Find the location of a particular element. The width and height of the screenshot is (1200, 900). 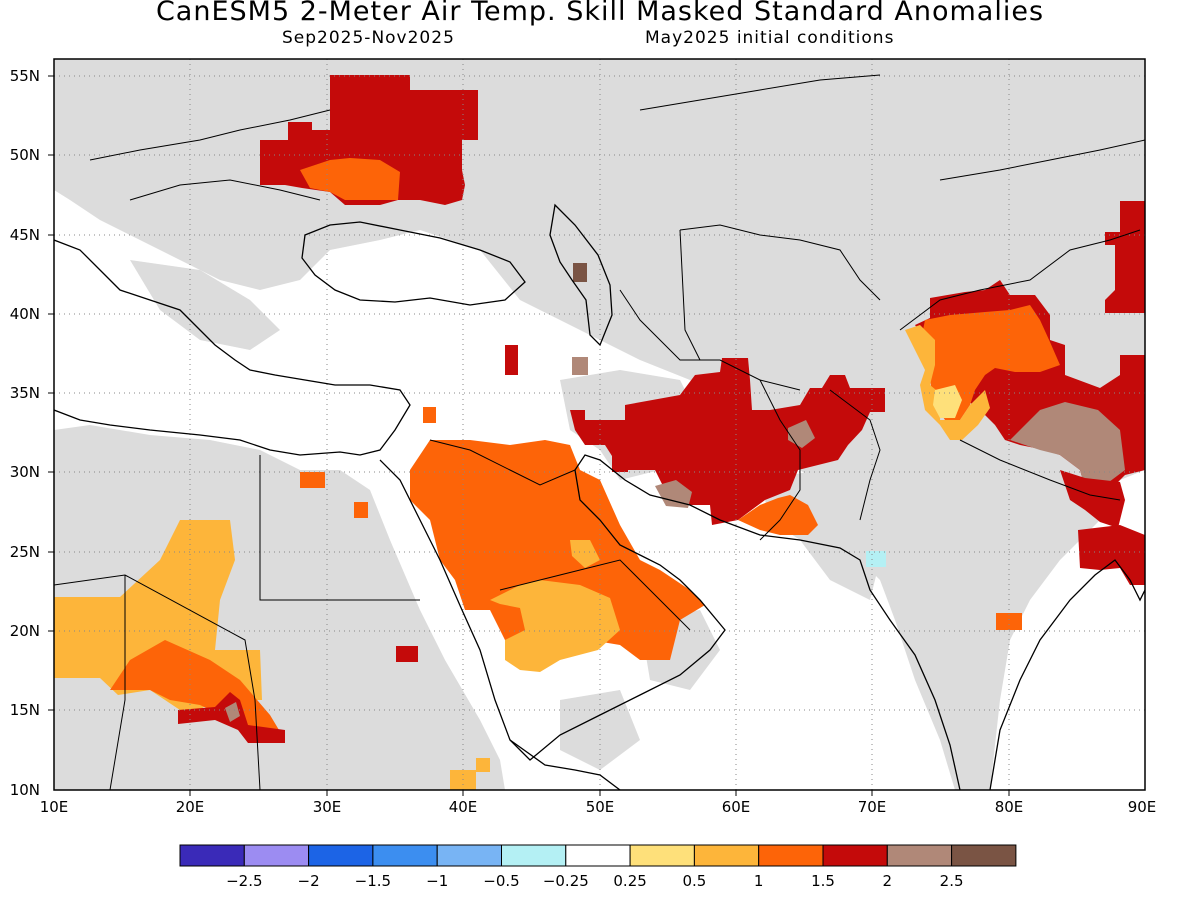

colorbar: −2.5 −2 −1.5 −1 −0.5 −0.25 0.25 0.5 1 1.5 2 2.5 is located at coordinates (598, 867).